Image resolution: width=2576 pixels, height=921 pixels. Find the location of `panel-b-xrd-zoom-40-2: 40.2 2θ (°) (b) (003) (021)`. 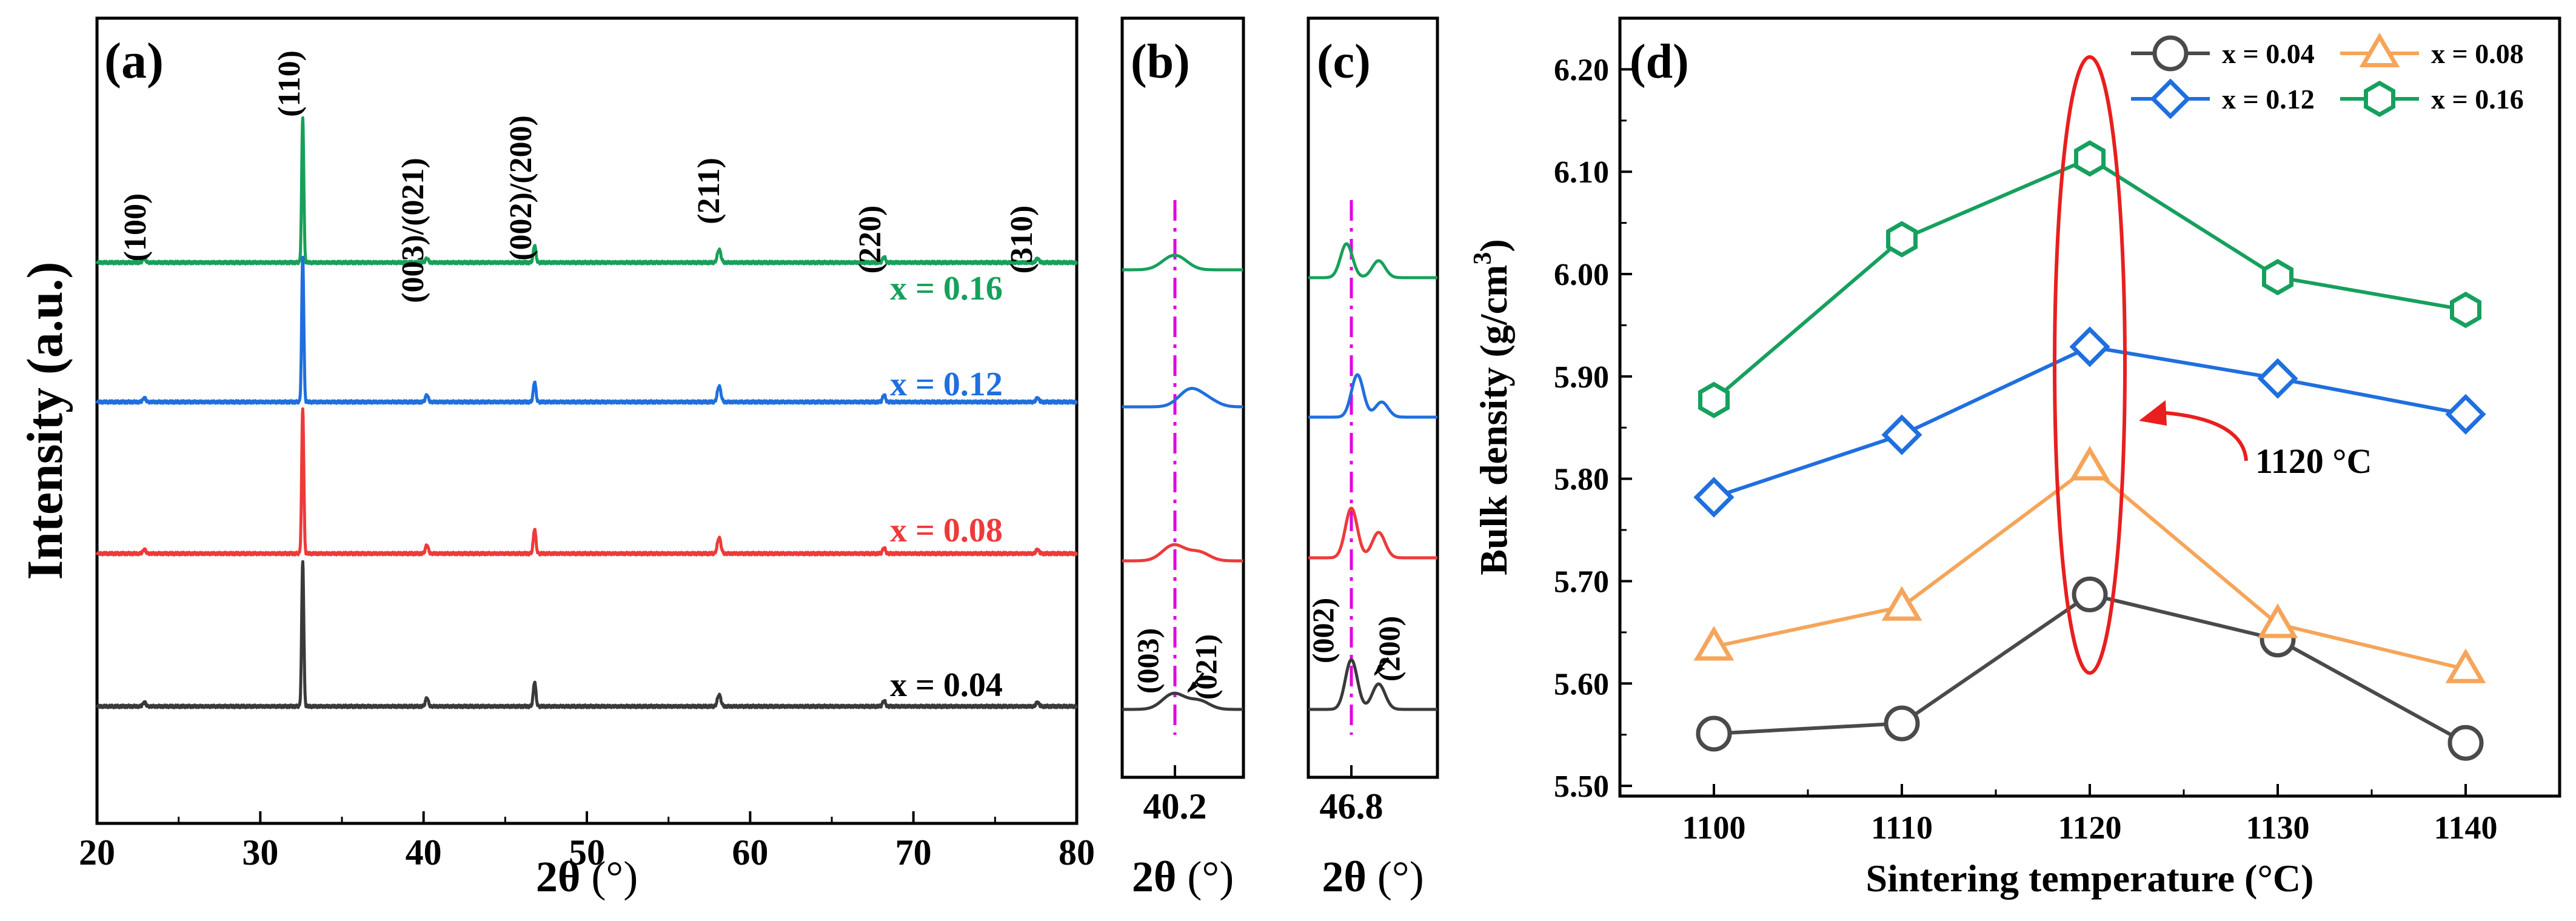

panel-b-xrd-zoom-40-2: 40.2 2θ (°) (b) (003) (021) is located at coordinates (1182, 459).